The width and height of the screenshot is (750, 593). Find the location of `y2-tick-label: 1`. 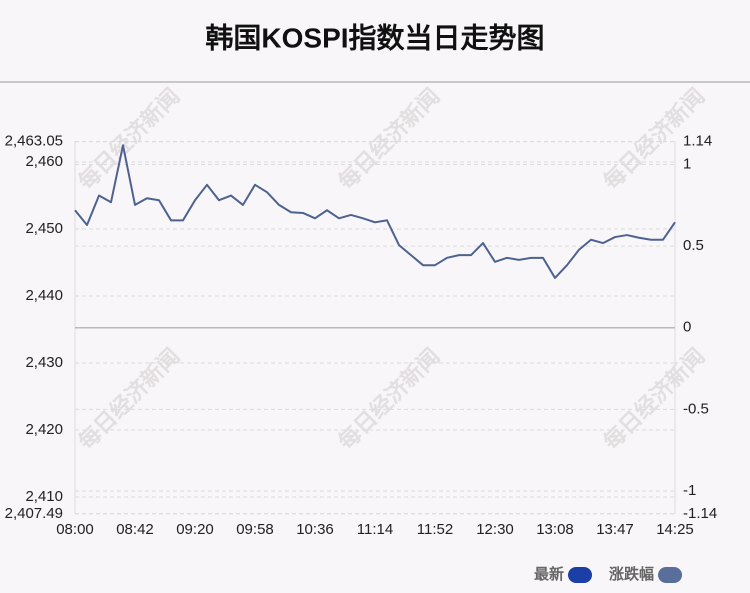

y2-tick-label: 1 is located at coordinates (687, 163).